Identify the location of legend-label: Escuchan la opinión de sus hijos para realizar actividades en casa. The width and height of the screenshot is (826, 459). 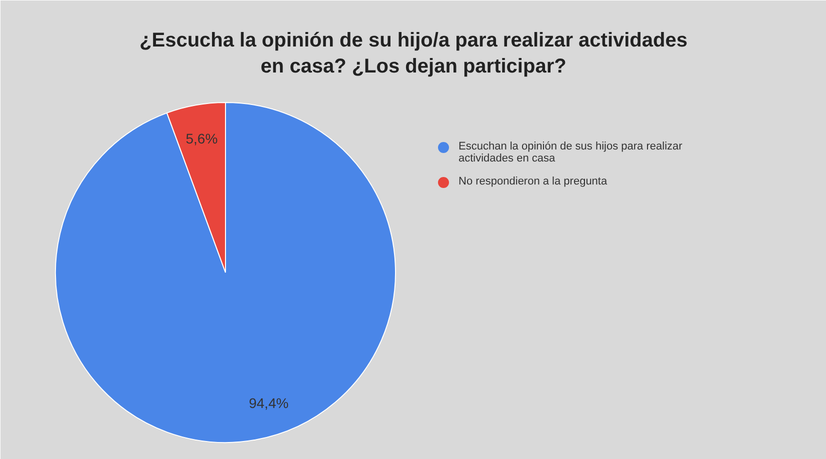
(570, 152).